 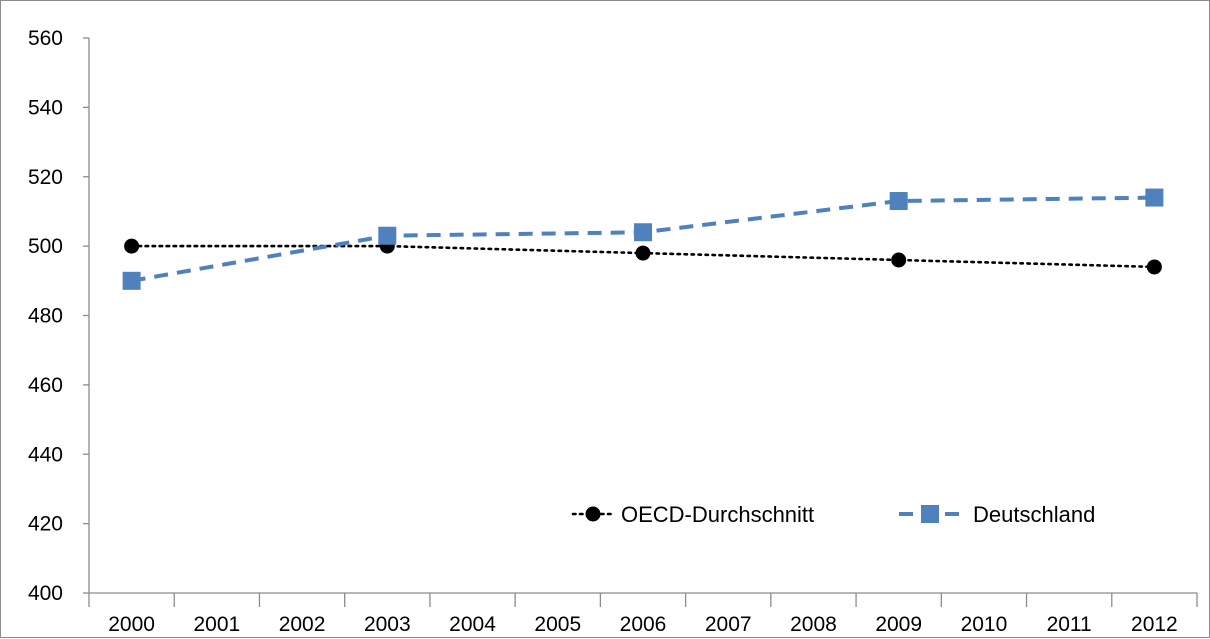 What do you see at coordinates (643, 253) in the screenshot?
I see `data-point-oecd-durchschnitt-2006` at bounding box center [643, 253].